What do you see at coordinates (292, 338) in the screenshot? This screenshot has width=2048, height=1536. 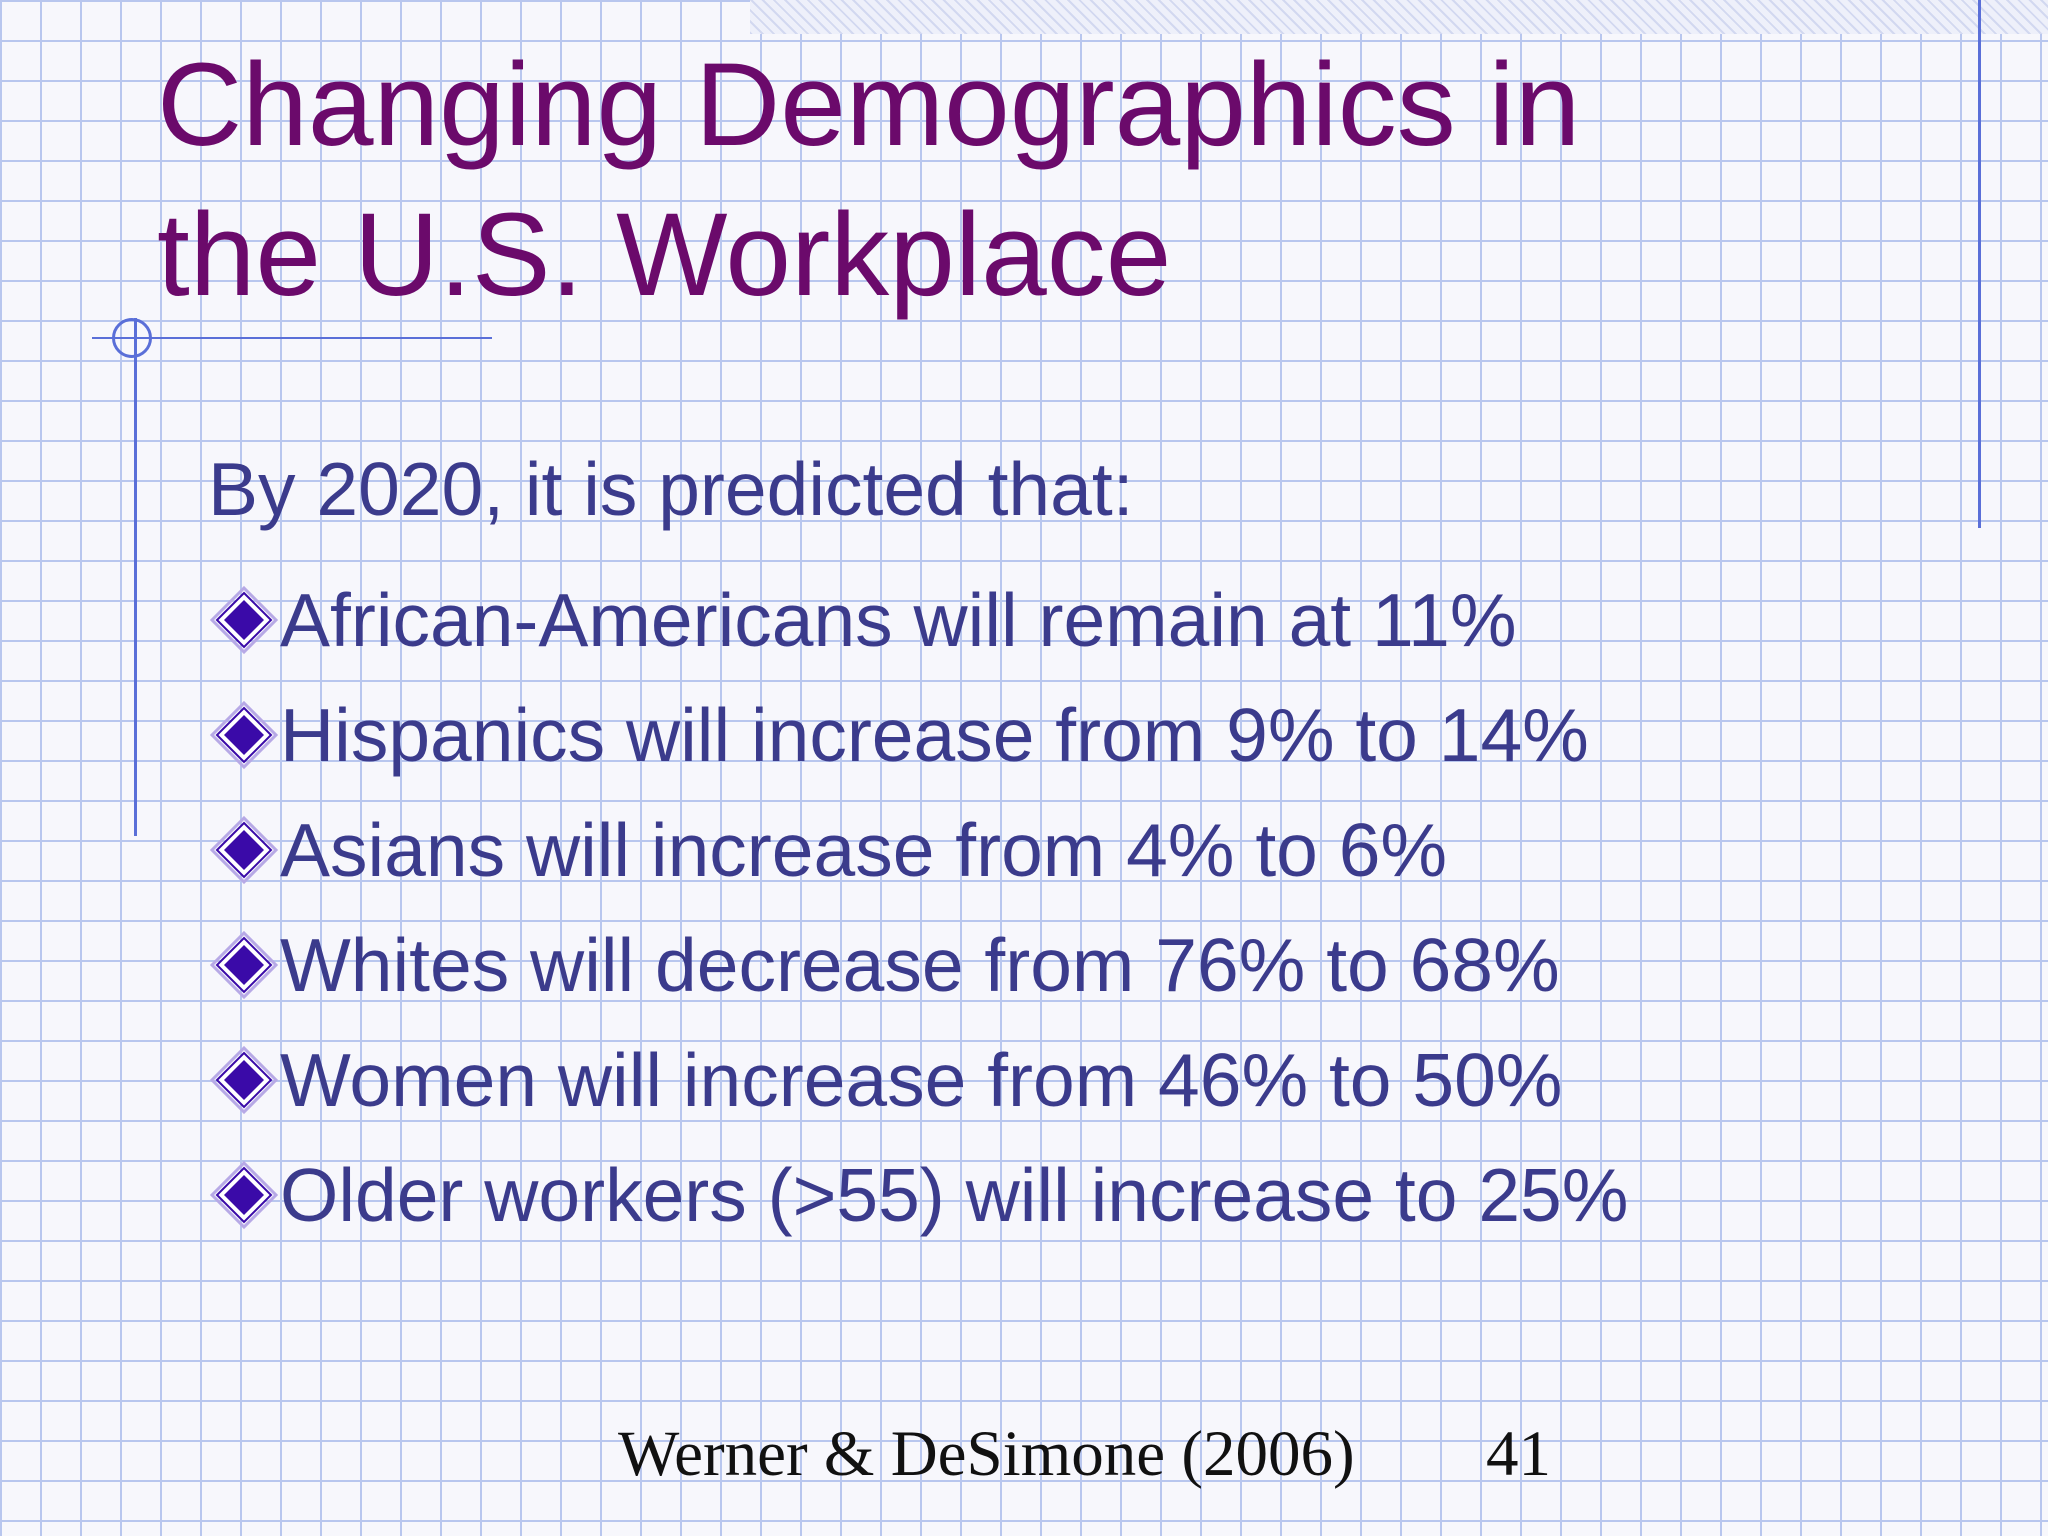 I see `title-underline` at bounding box center [292, 338].